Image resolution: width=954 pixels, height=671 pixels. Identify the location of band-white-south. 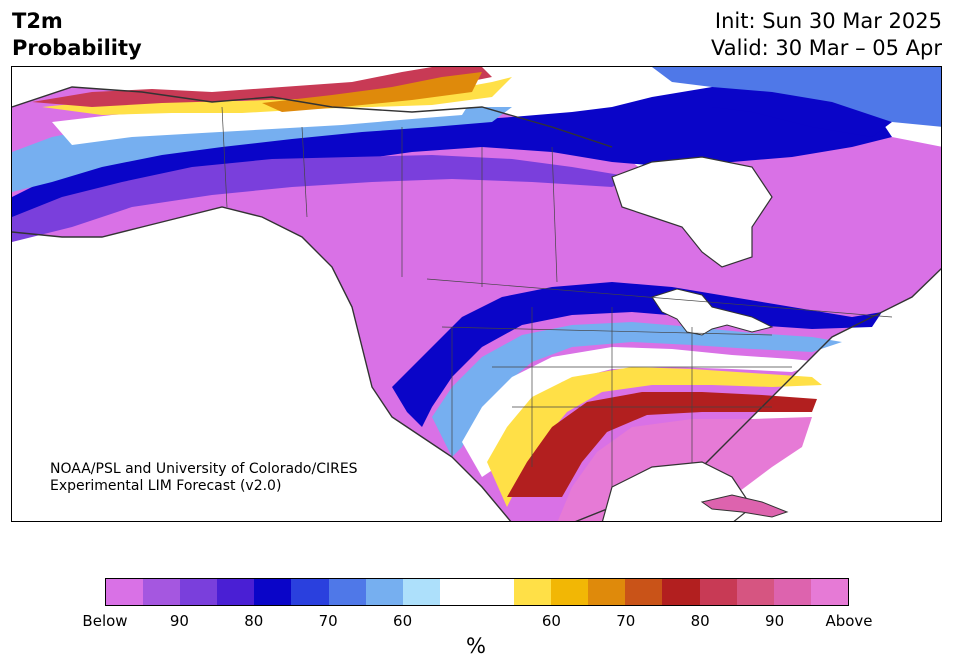
(642, 412).